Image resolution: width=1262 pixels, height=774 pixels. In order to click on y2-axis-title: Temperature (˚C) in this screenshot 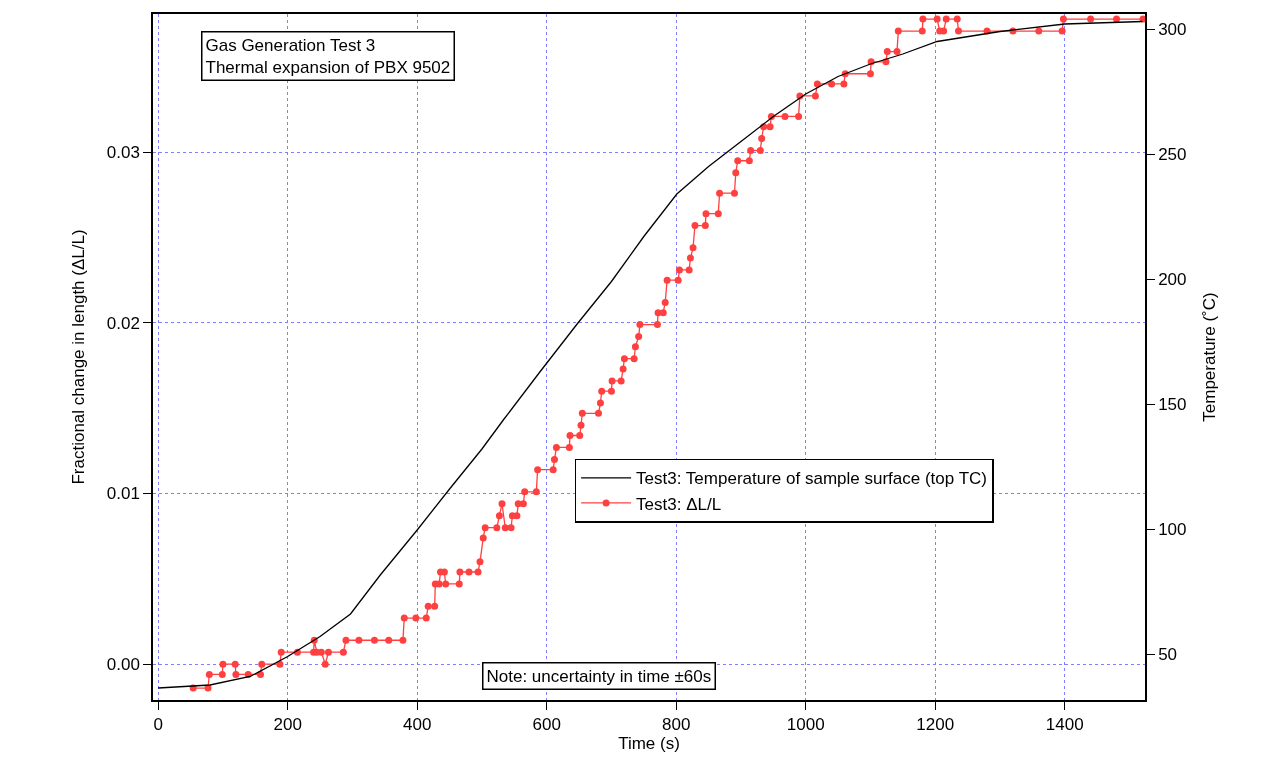, I will do `click(1210, 357)`.